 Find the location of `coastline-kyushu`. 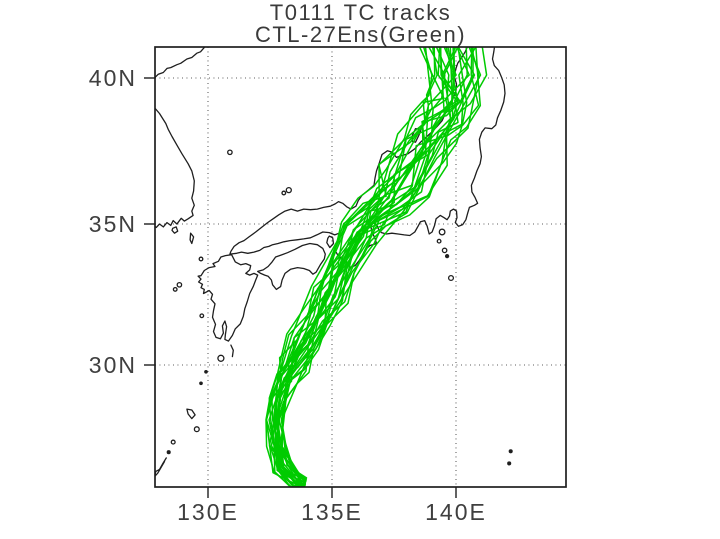

coastline-kyushu is located at coordinates (228, 298).